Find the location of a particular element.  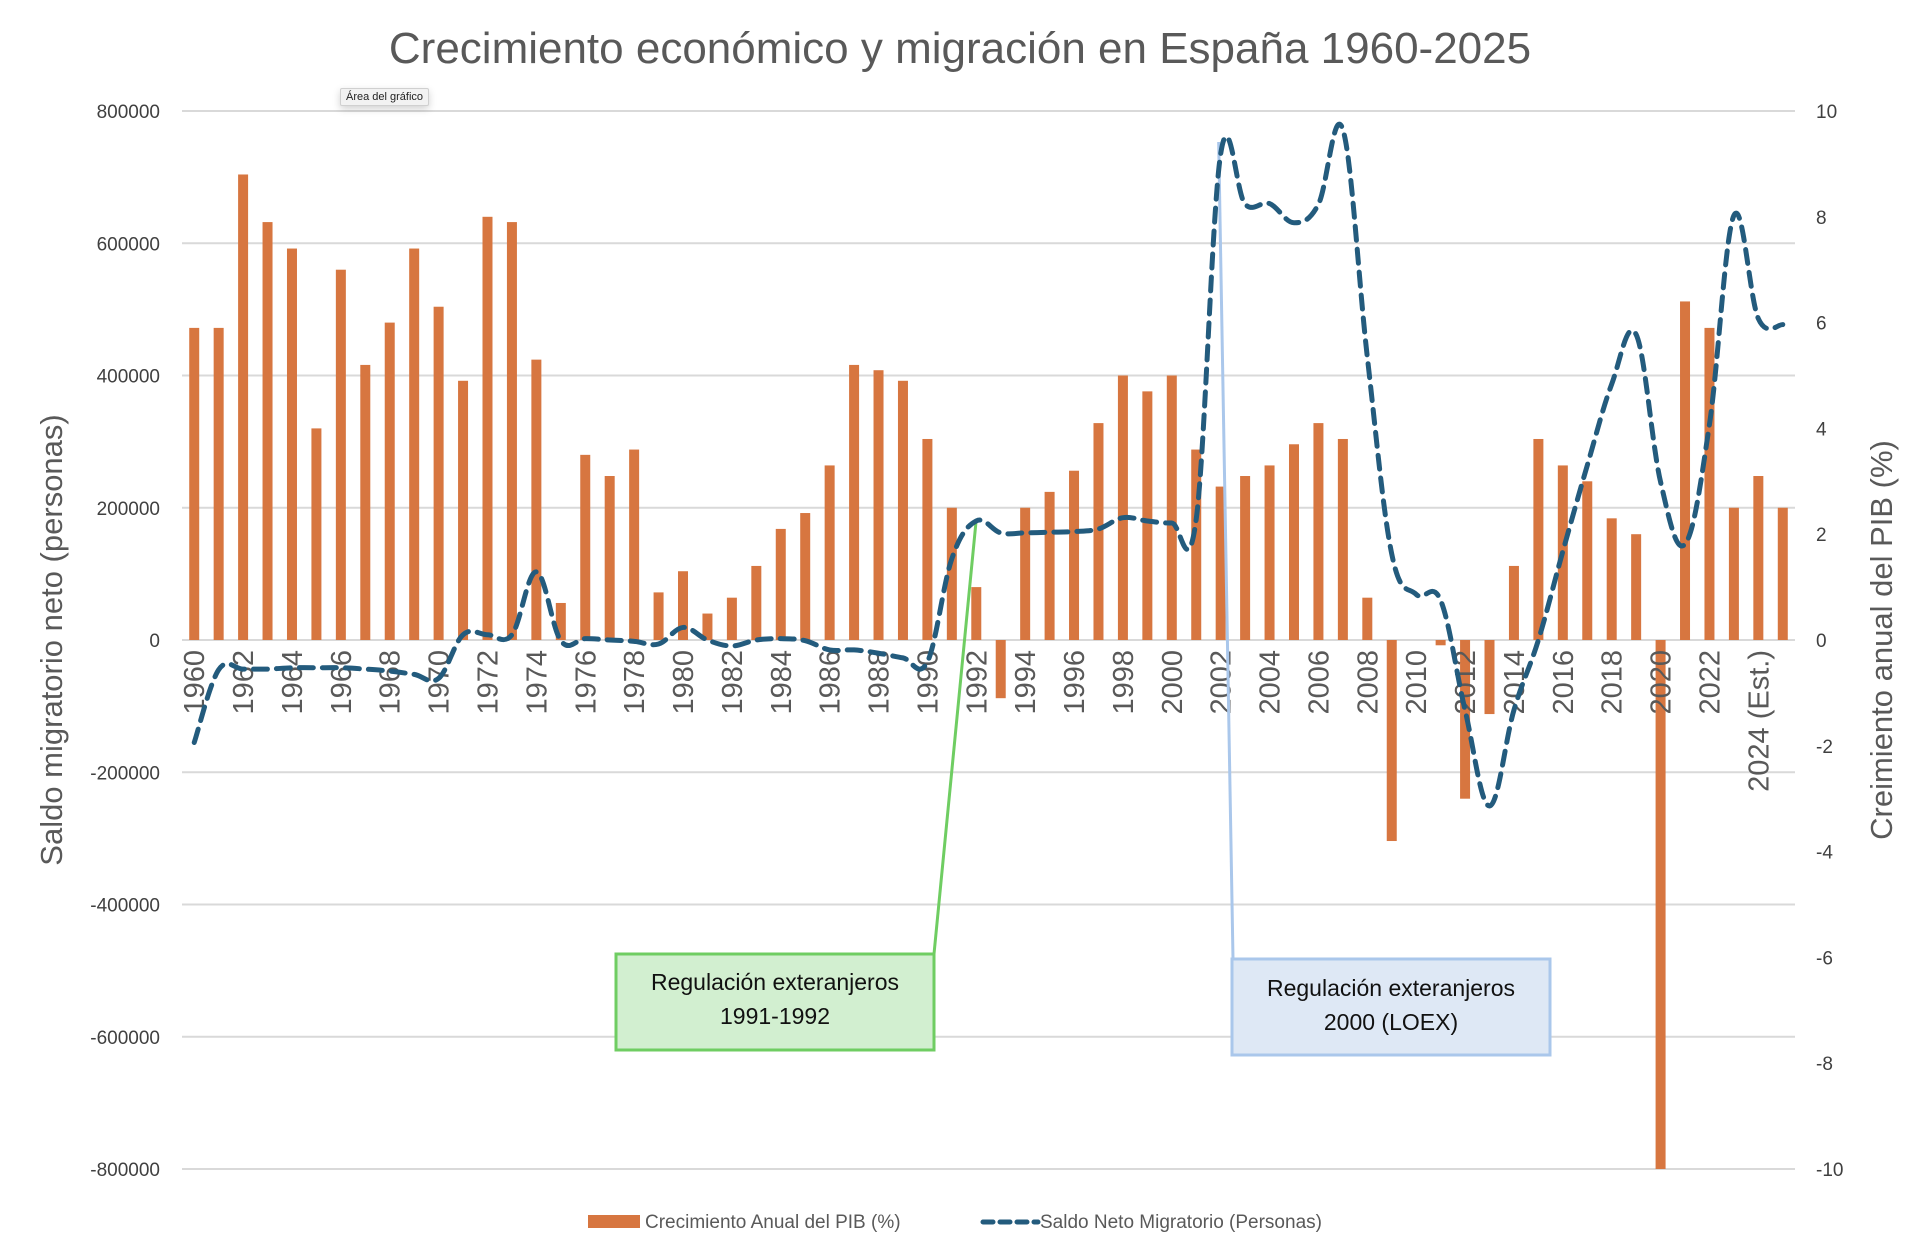

bar-1971 is located at coordinates (463, 510).